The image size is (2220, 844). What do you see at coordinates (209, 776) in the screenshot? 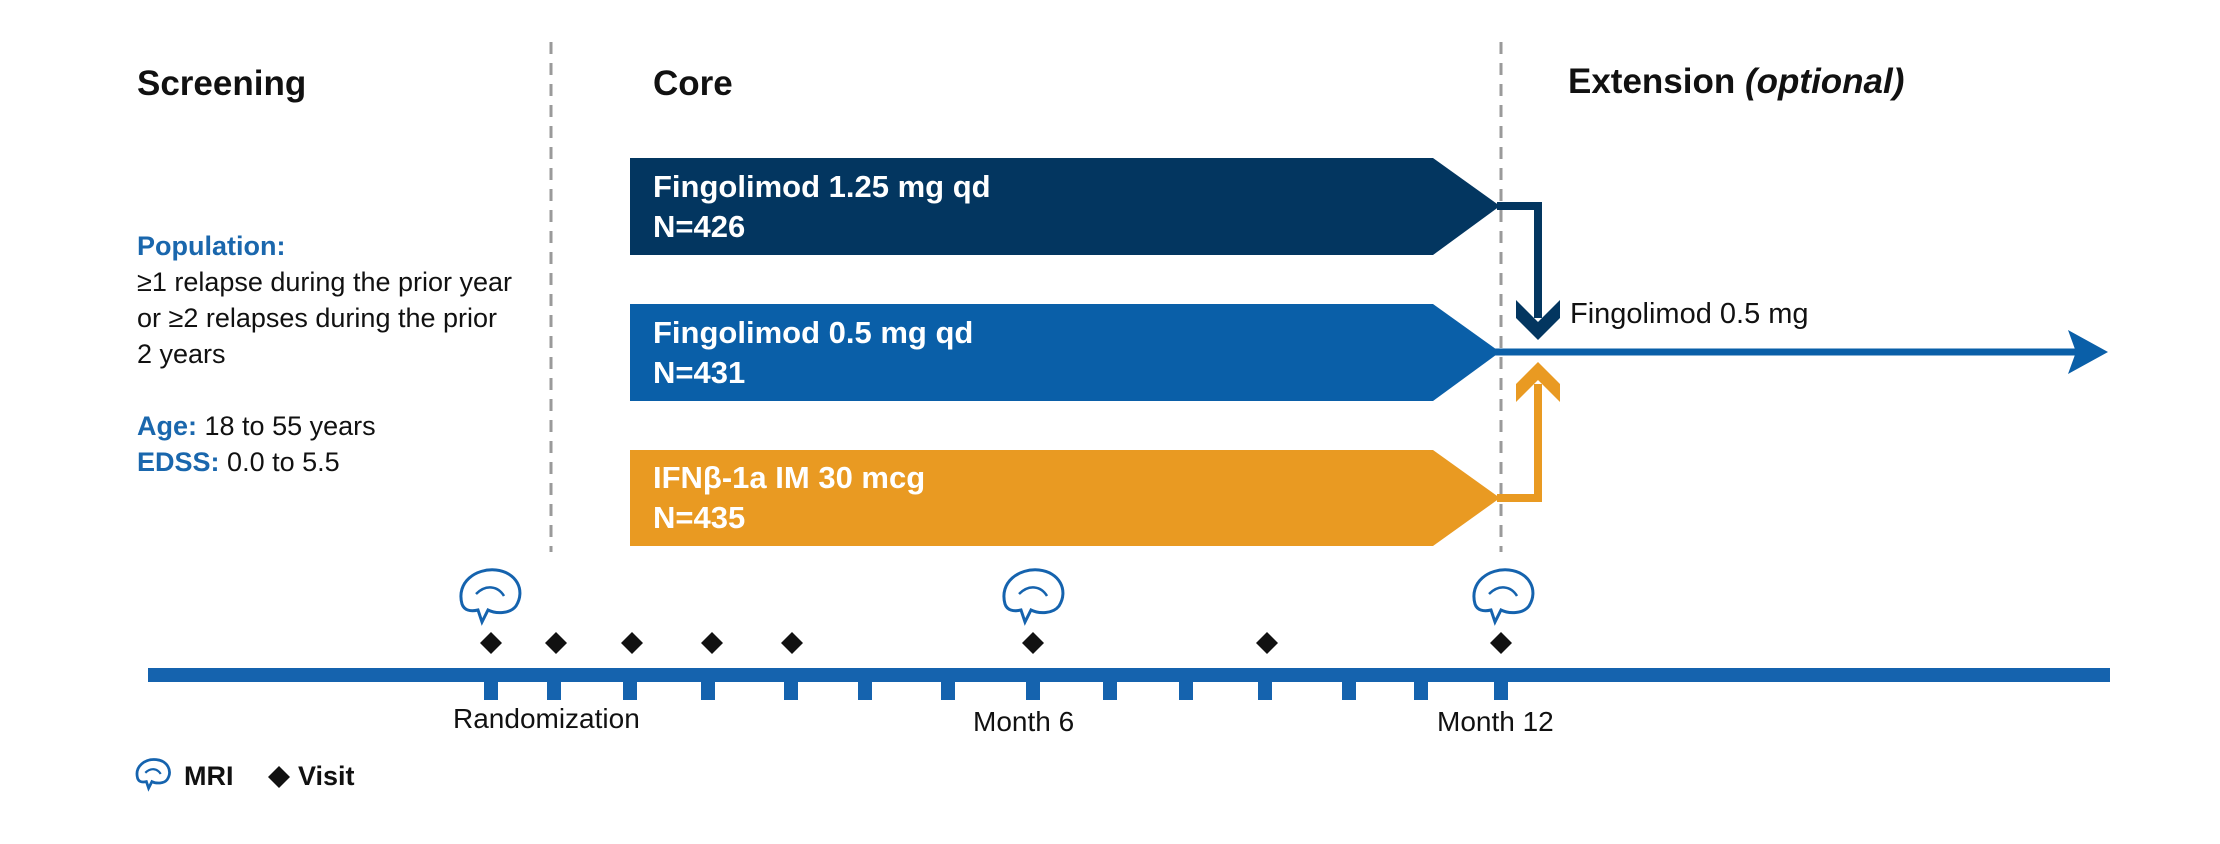
I see `legend-mri-label: MRI` at bounding box center [209, 776].